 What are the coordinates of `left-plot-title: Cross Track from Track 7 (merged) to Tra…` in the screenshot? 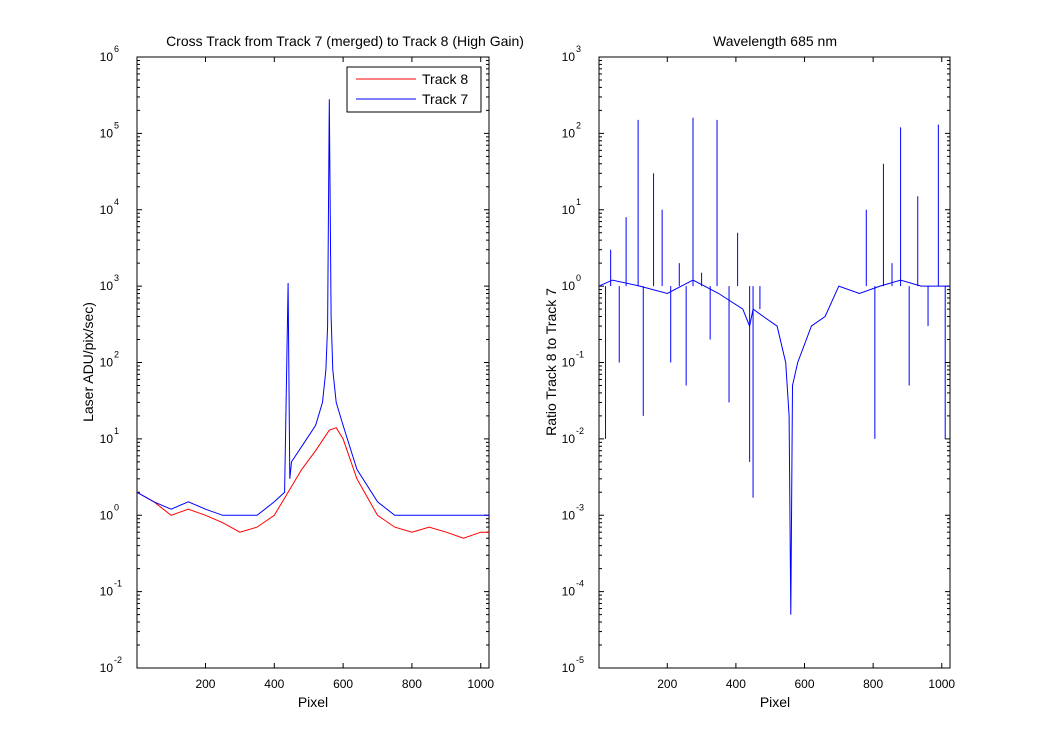 It's located at (345, 41).